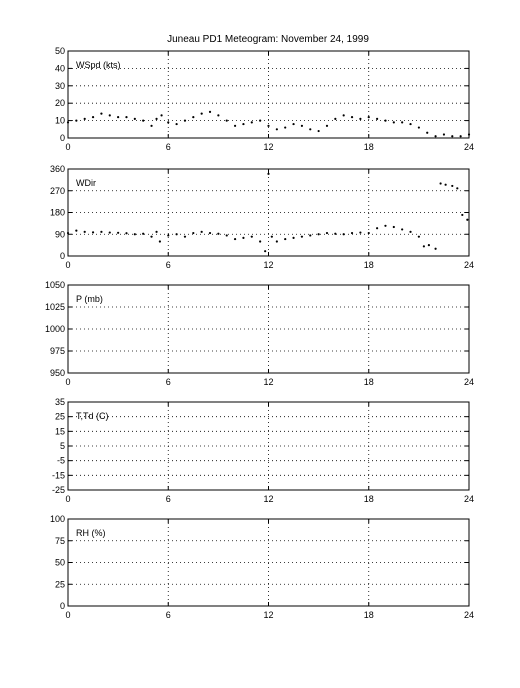  Describe the element at coordinates (60, 431) in the screenshot. I see `y-tick-label: 15` at that location.